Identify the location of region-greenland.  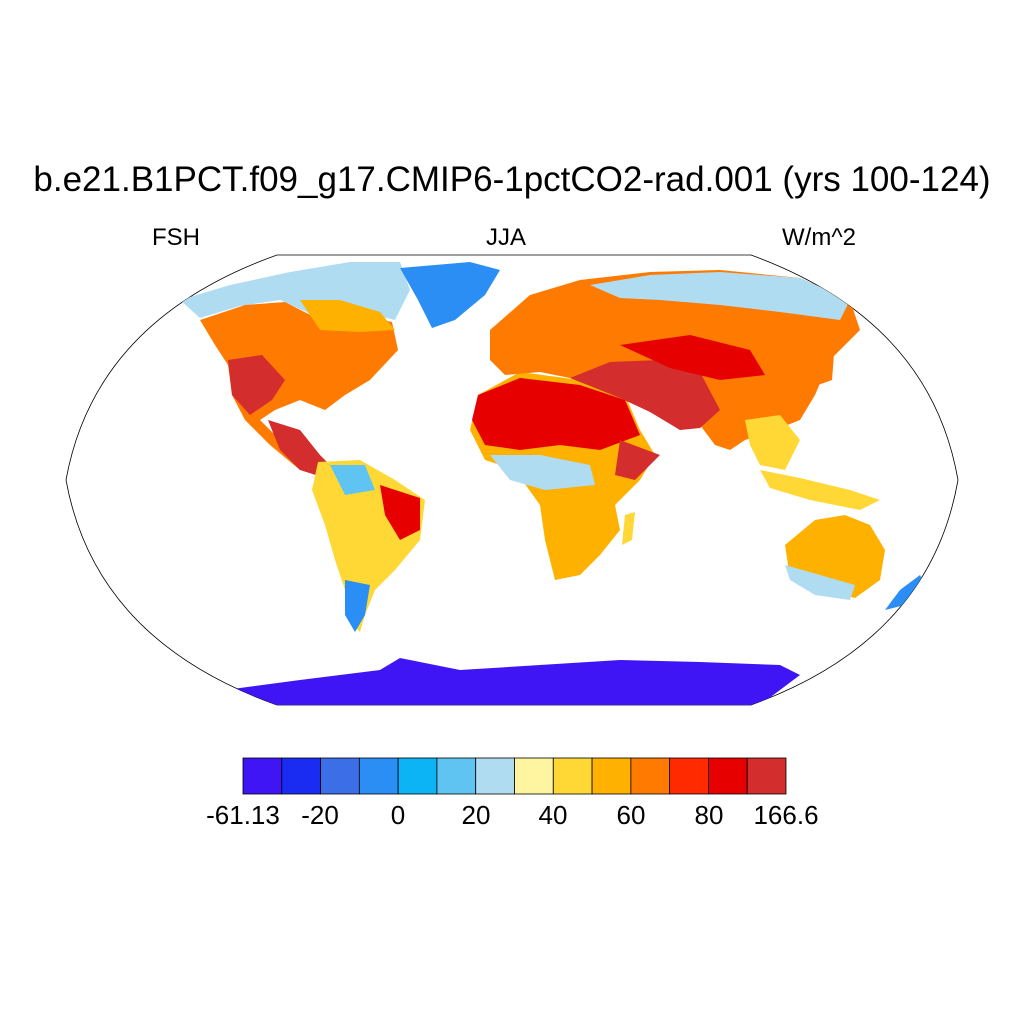
(450, 295).